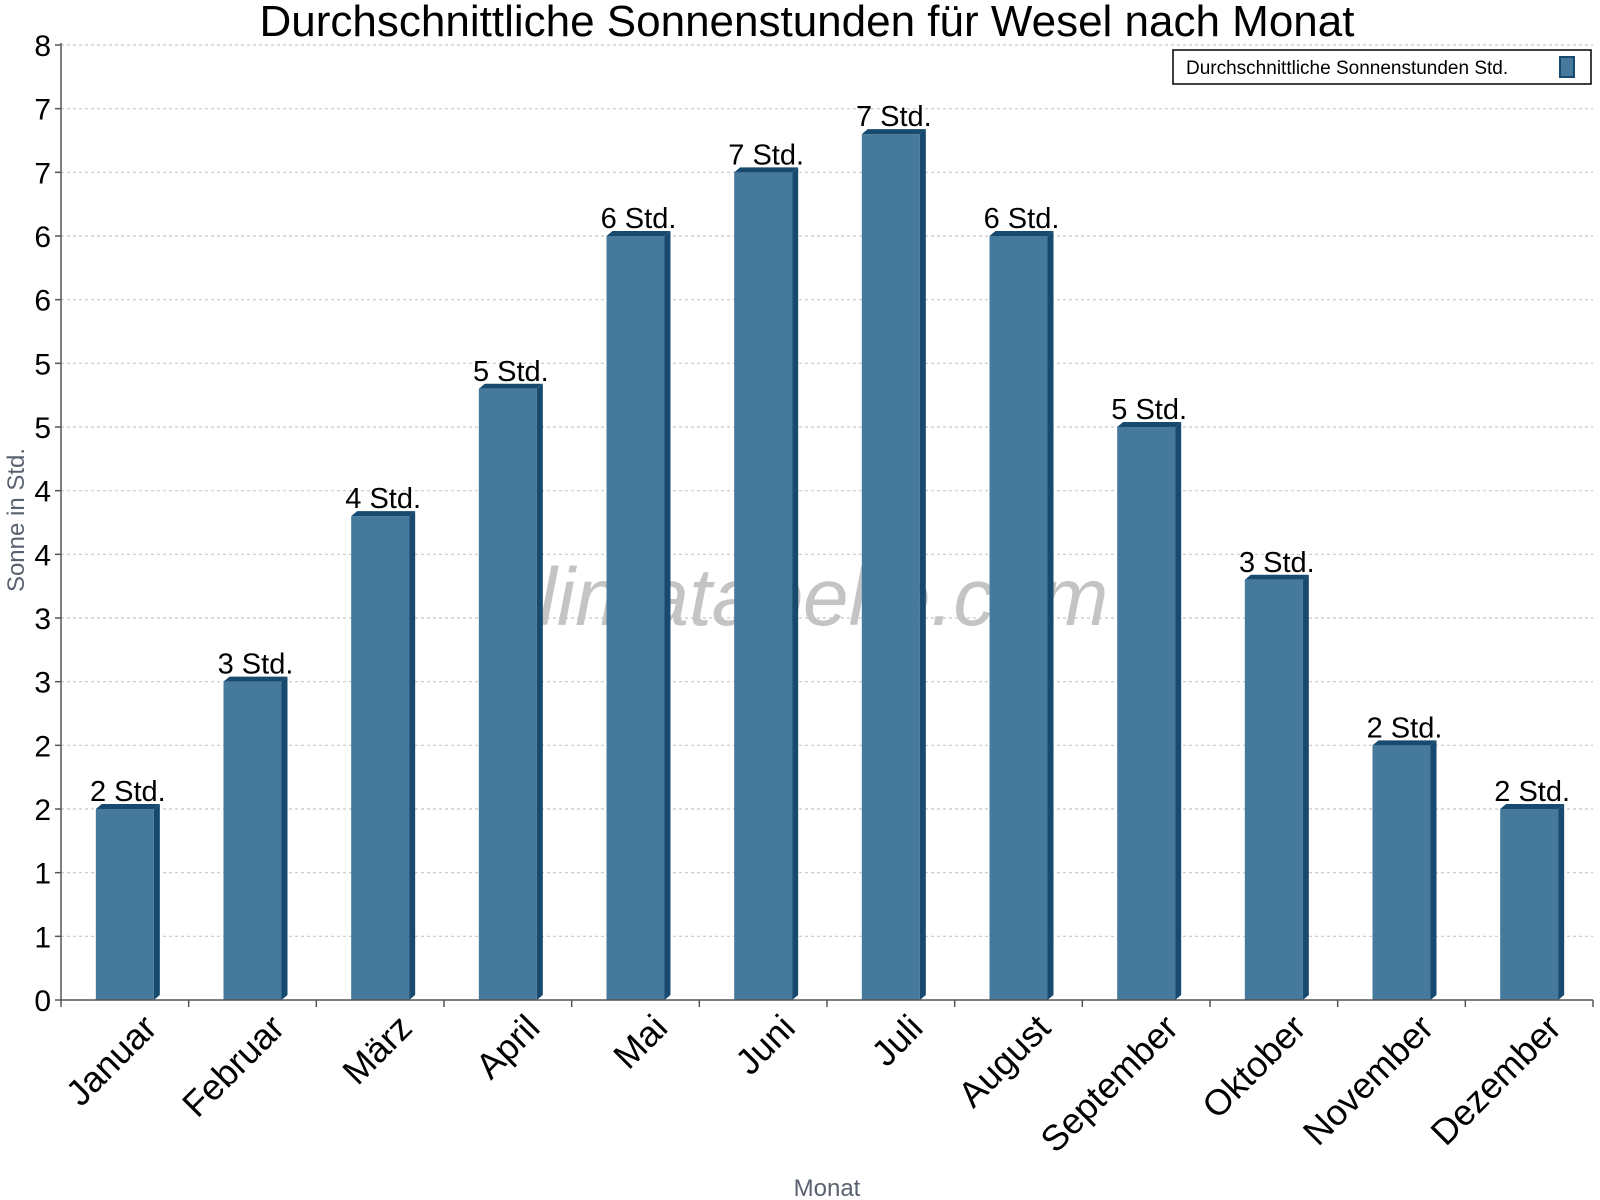 The image size is (1600, 1200). I want to click on x-tick-label: Januar, so click(111, 1060).